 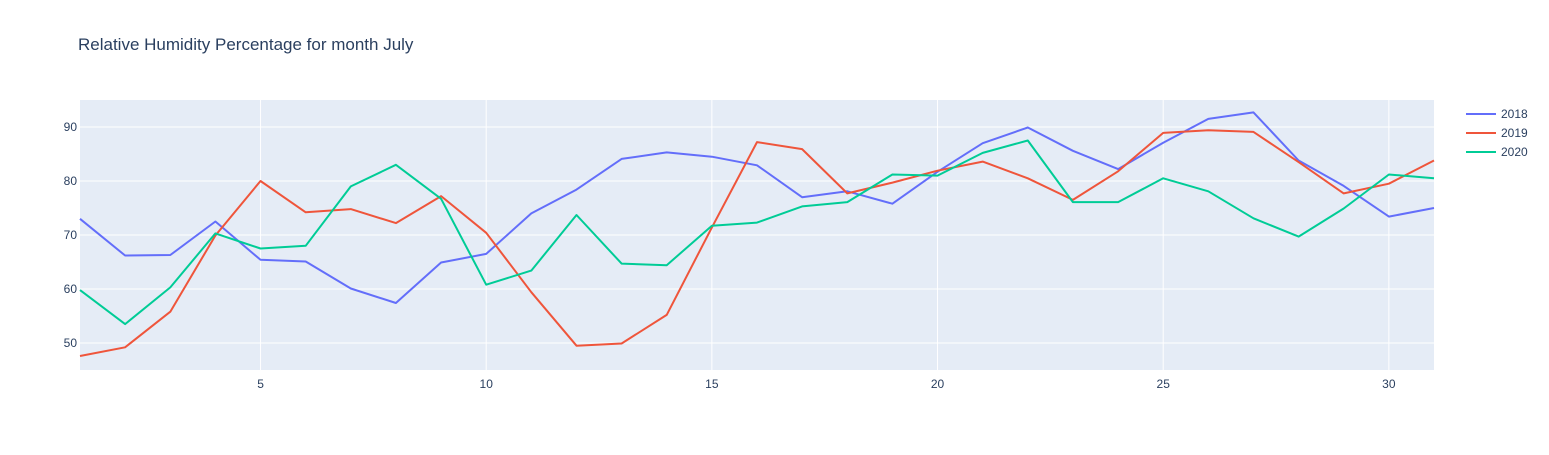 I want to click on x-tick-label: 10, so click(x=487, y=384).